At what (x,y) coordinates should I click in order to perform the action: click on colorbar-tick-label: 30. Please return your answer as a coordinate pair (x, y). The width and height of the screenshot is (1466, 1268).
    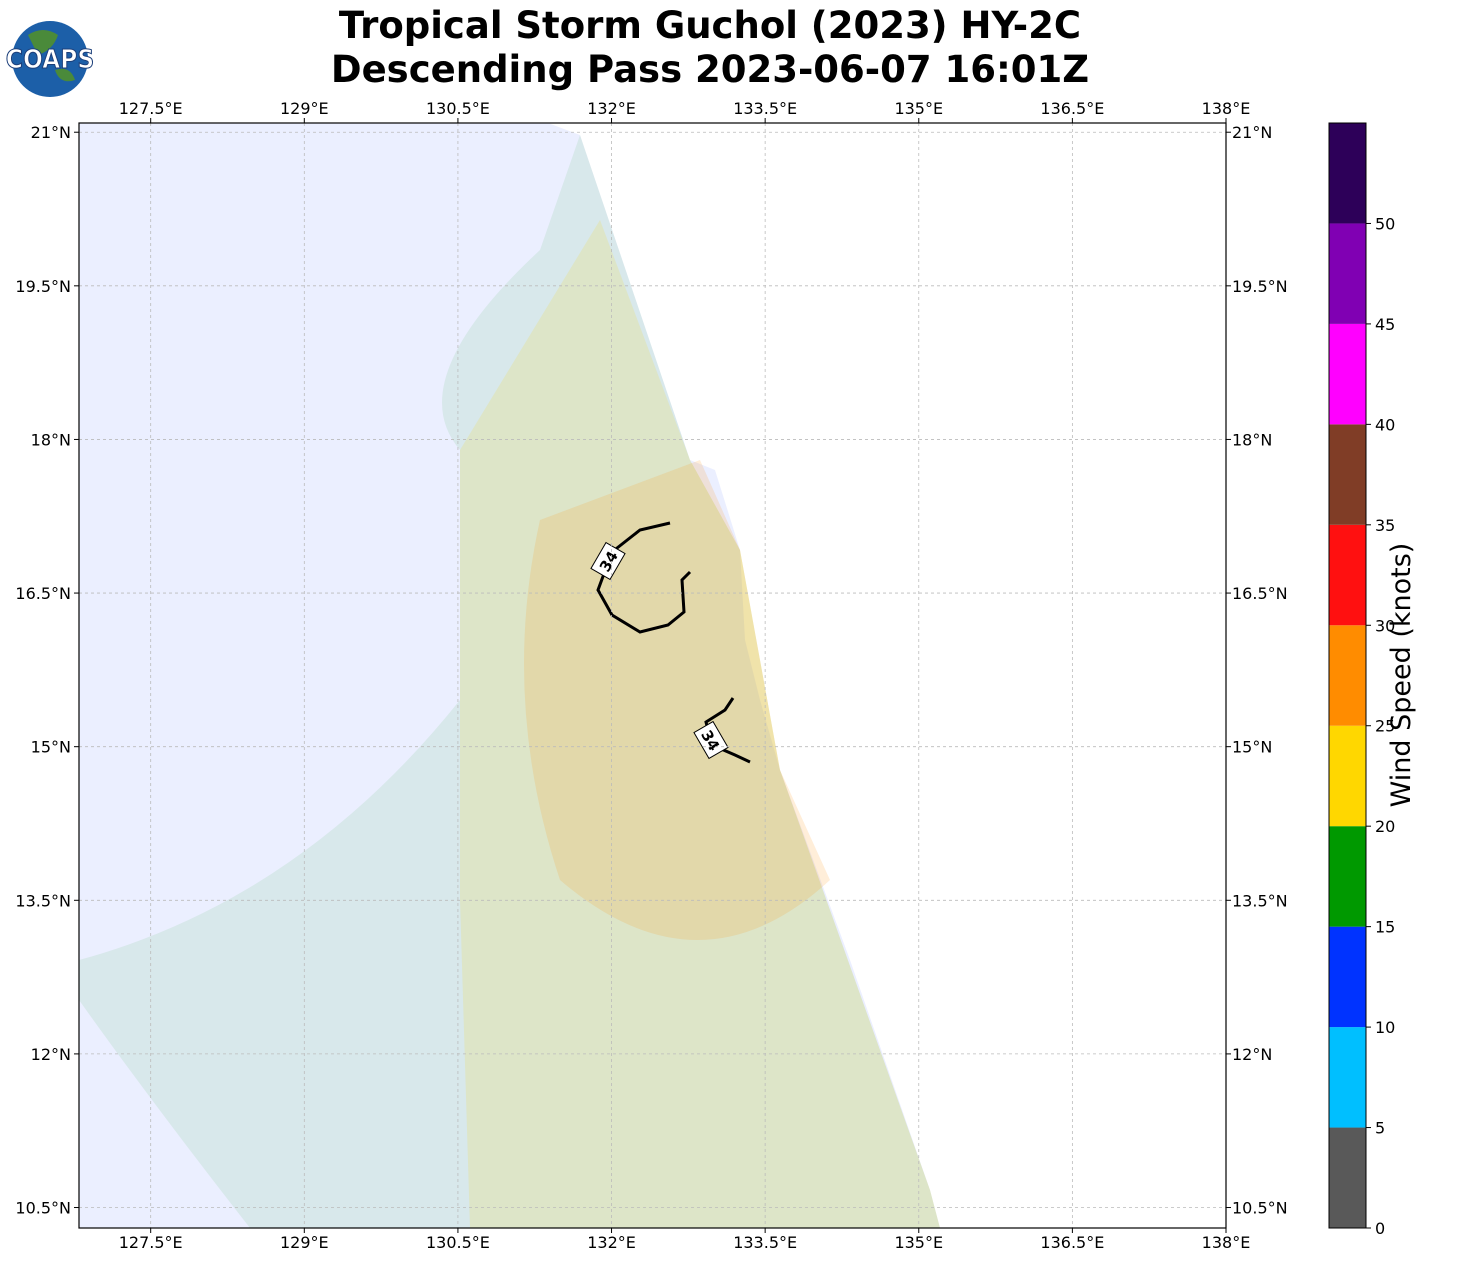
    Looking at the image, I should click on (1385, 625).